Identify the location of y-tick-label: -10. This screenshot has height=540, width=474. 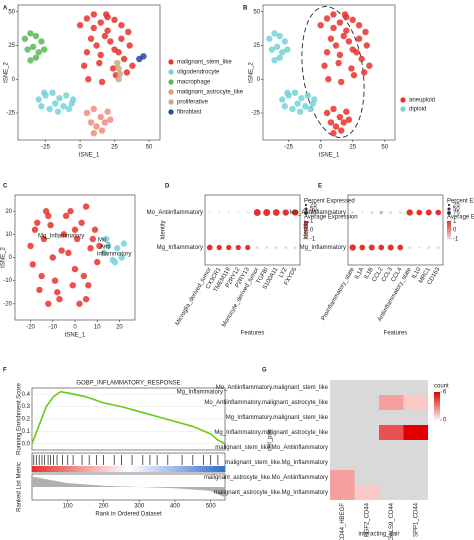
(7, 281).